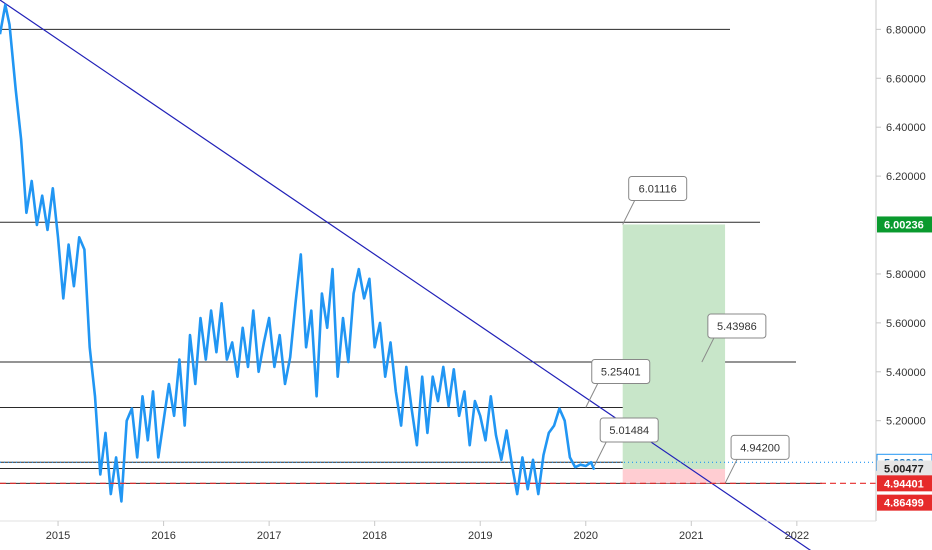 The width and height of the screenshot is (932, 550). I want to click on price-badge-label: 6.00236, so click(904, 225).